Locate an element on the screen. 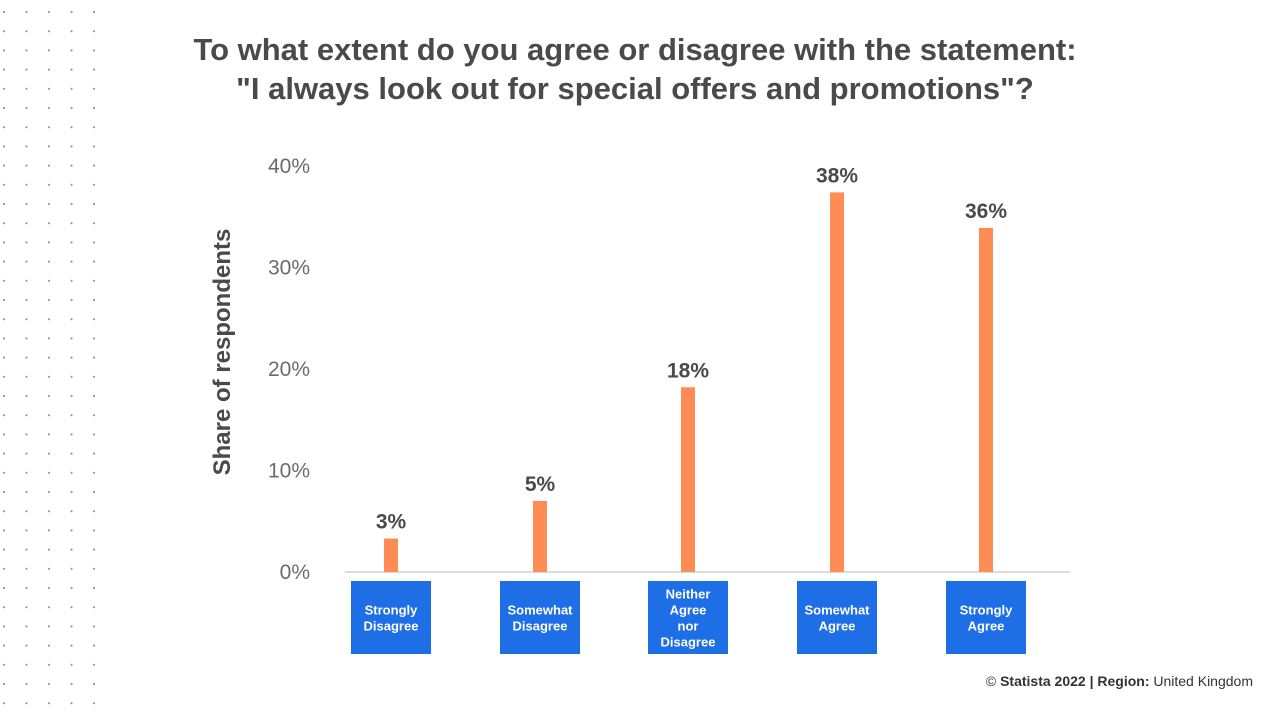  category-label: Neither Agree nor Disagree is located at coordinates (688, 618).